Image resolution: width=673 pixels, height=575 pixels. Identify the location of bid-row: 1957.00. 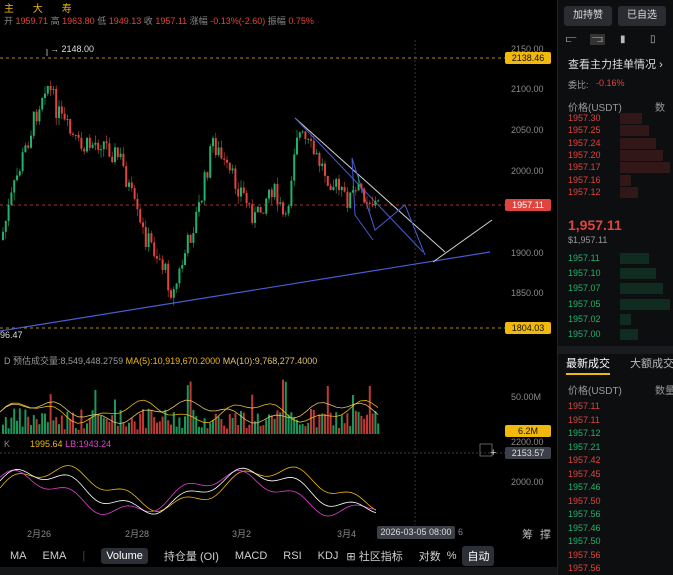
(584, 334).